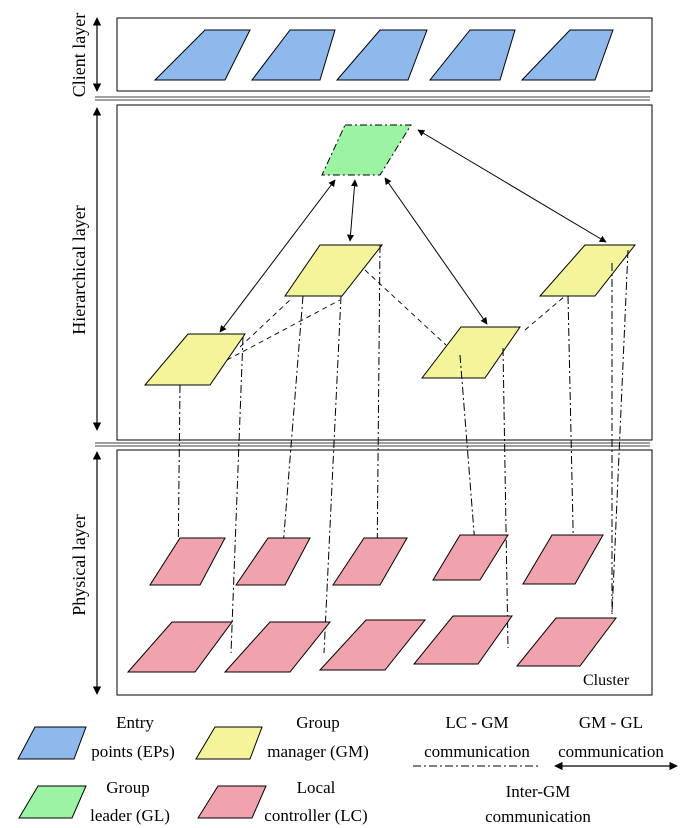 This screenshot has height=828, width=697. I want to click on legend-group-manager-label-line2: manager (GM), so click(318, 751).